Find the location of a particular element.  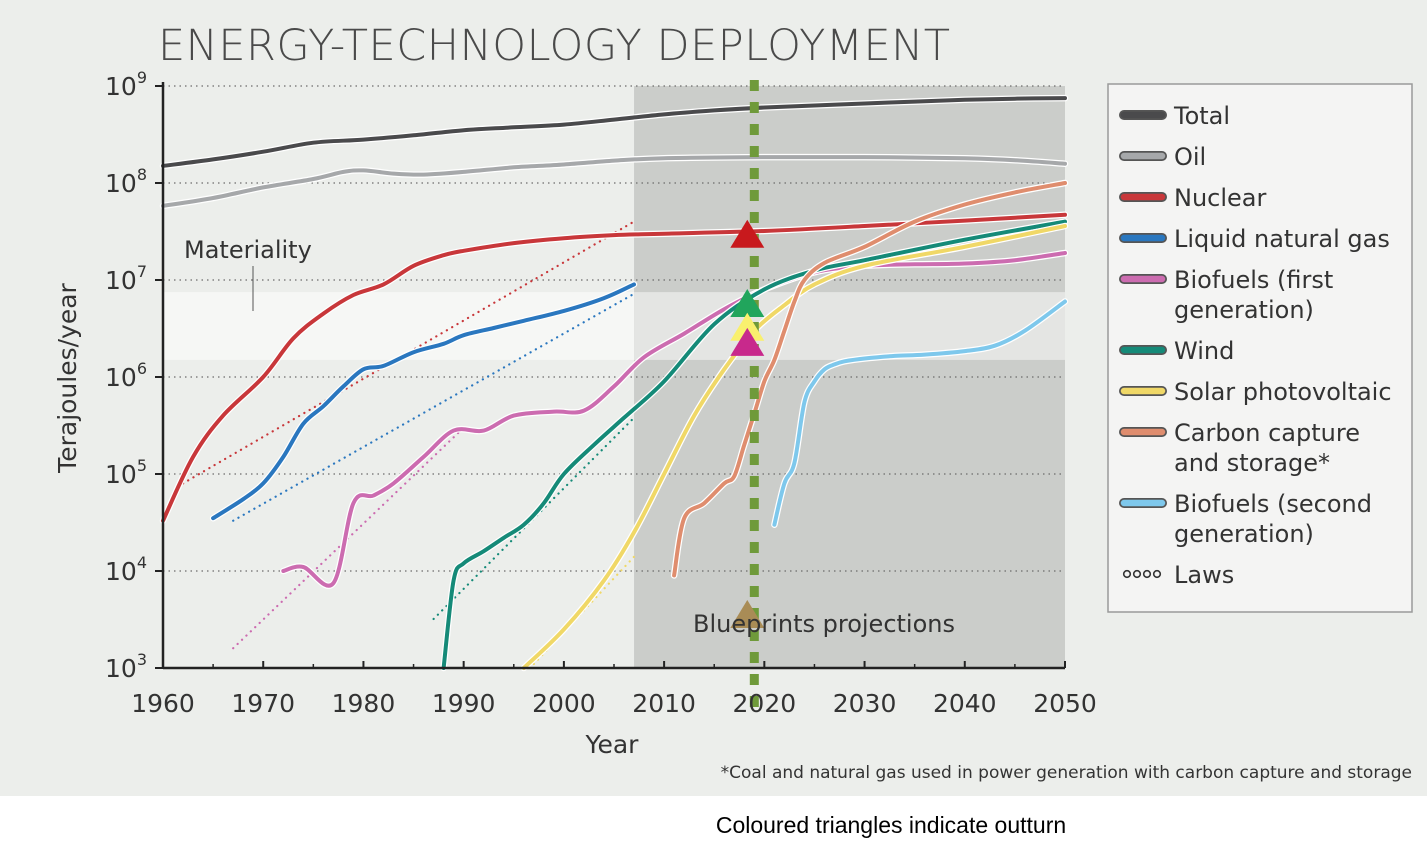

series-liquid-natural-gas is located at coordinates (423, 401).